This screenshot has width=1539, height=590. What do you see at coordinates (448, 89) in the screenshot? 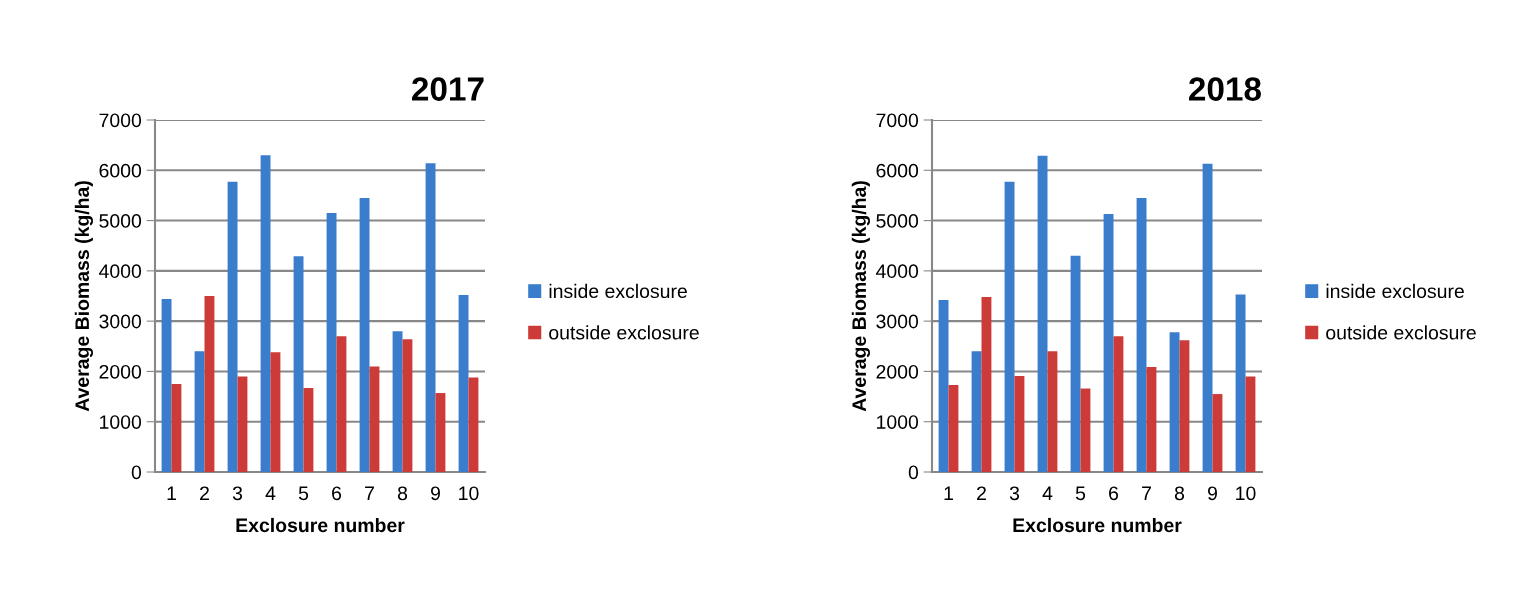
I see `chart-title: 2017` at bounding box center [448, 89].